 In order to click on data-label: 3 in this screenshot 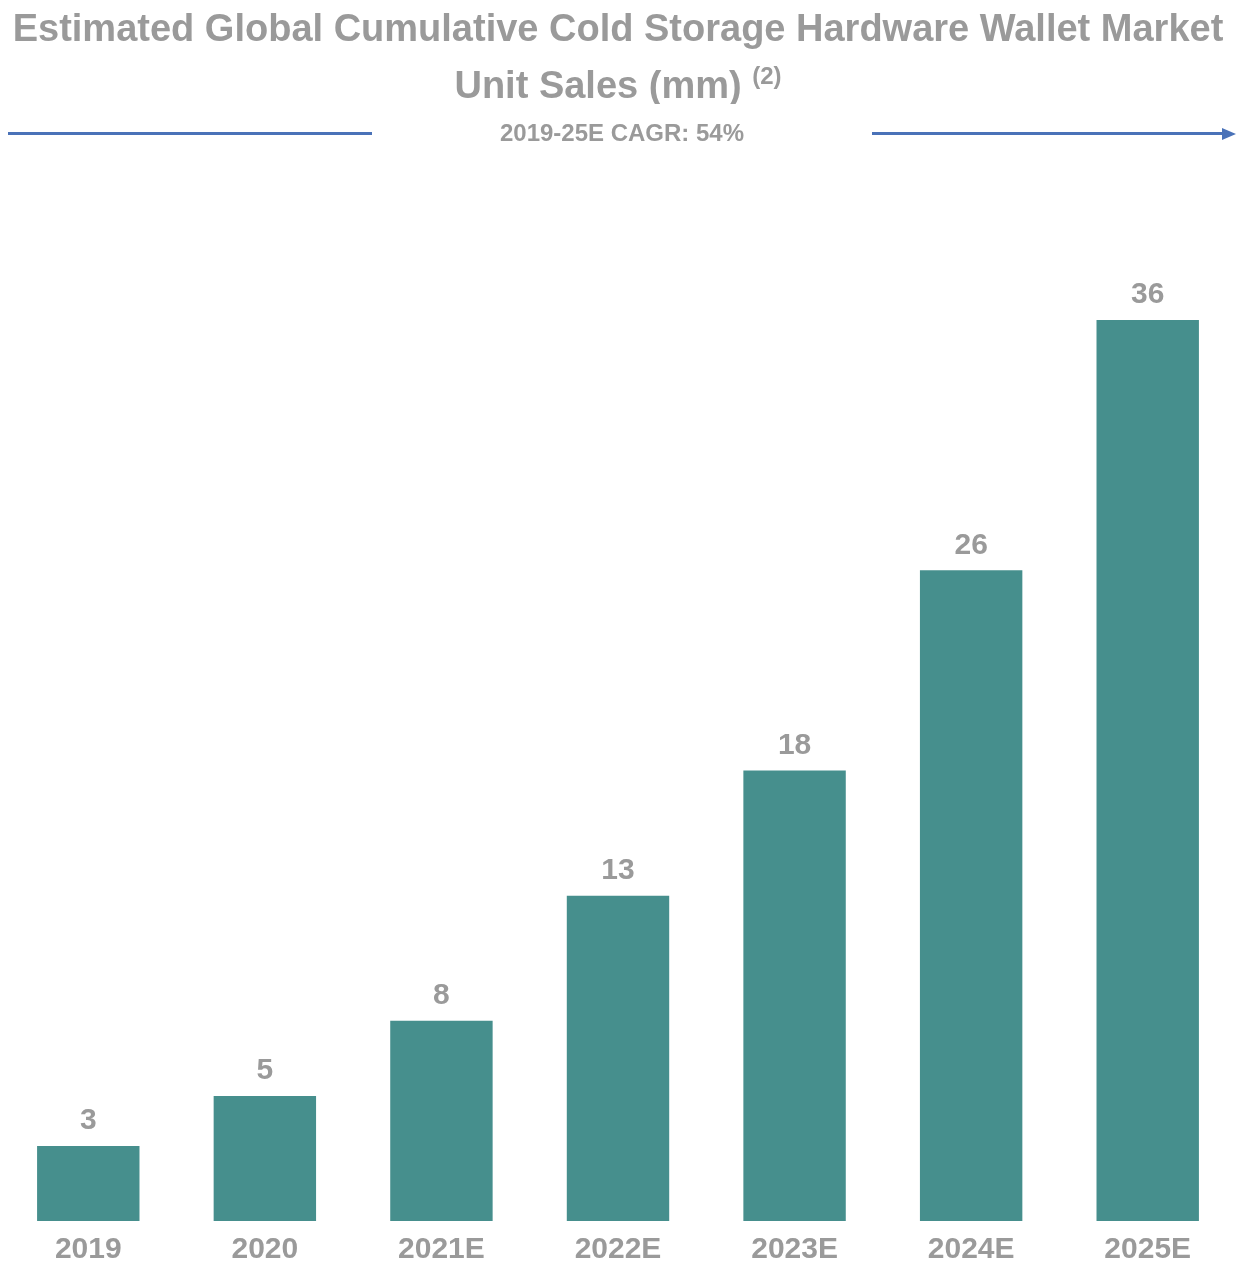, I will do `click(88, 1119)`.